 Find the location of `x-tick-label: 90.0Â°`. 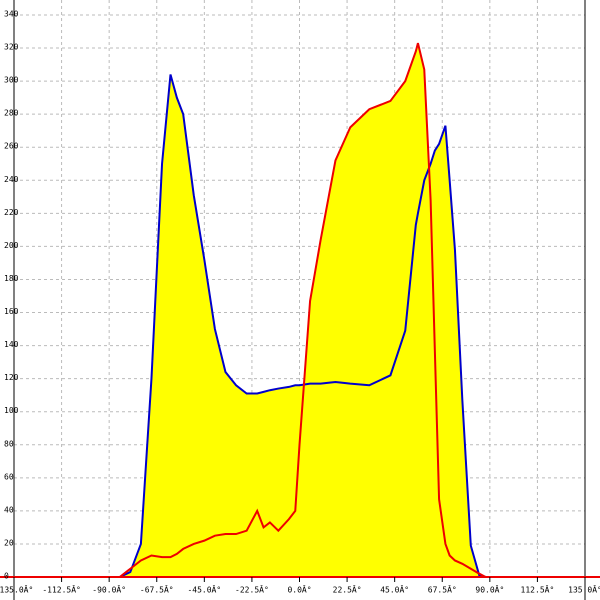

x-tick-label: 90.0Â° is located at coordinates (489, 589).